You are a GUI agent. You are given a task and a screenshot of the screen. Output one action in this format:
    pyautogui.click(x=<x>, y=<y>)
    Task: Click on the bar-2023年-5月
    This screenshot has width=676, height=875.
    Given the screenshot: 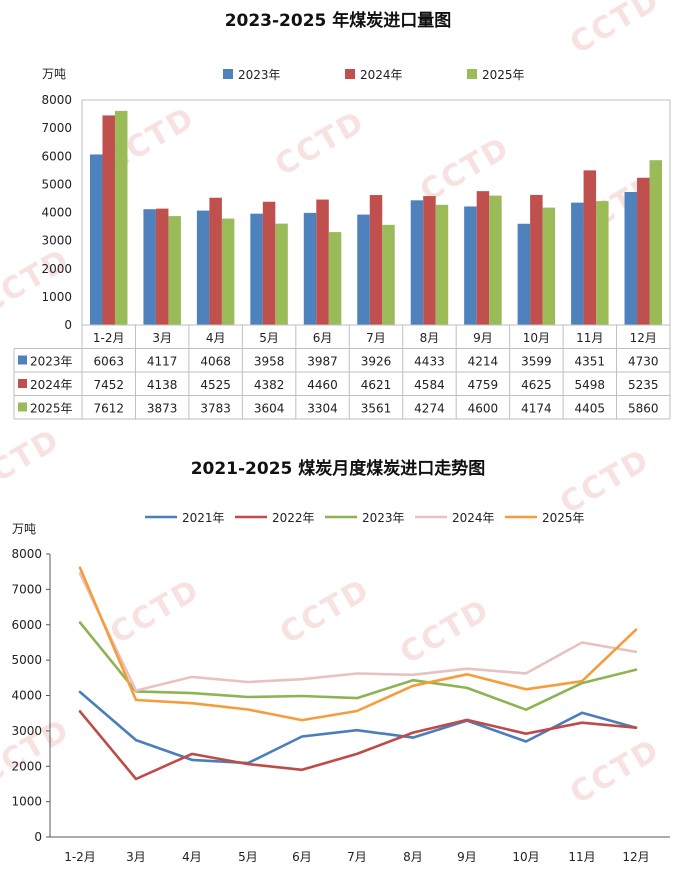 What is the action you would take?
    pyautogui.click(x=256, y=269)
    